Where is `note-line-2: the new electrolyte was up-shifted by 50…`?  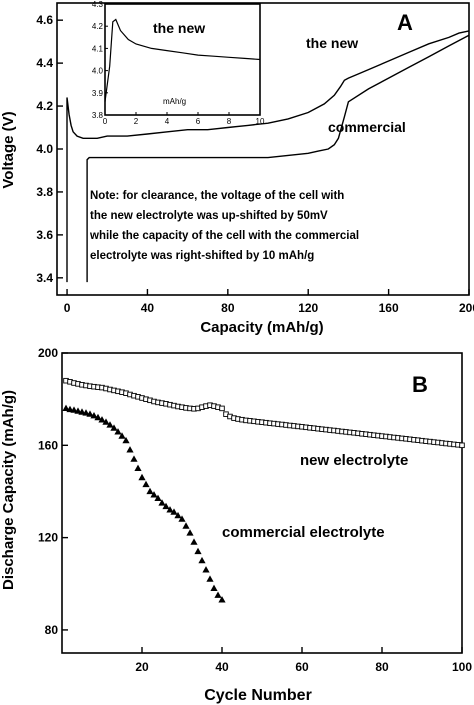
note-line-2: the new electrolyte was up-shifted by 50… is located at coordinates (209, 216).